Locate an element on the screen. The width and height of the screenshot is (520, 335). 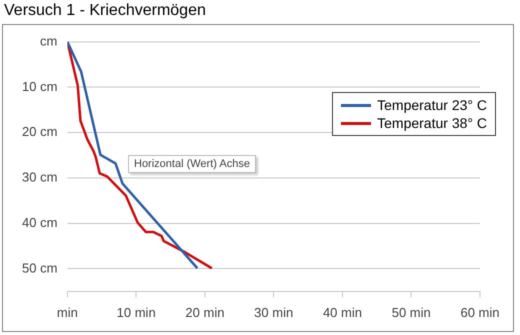
y-tick-label: 40 cm is located at coordinates (40, 222).